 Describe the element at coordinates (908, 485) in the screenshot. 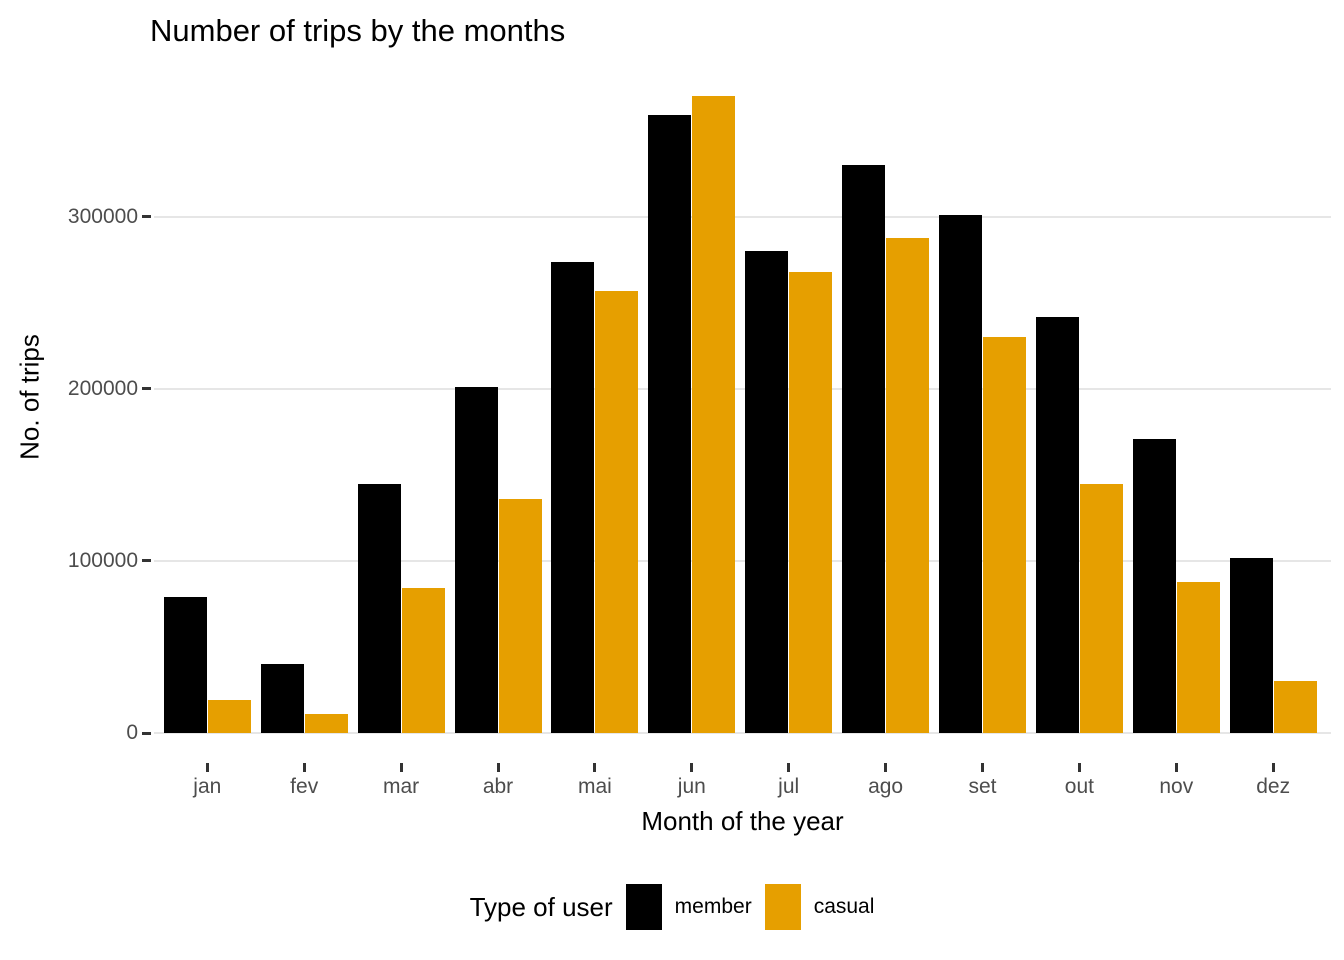

I see `bar-ago-casual` at that location.